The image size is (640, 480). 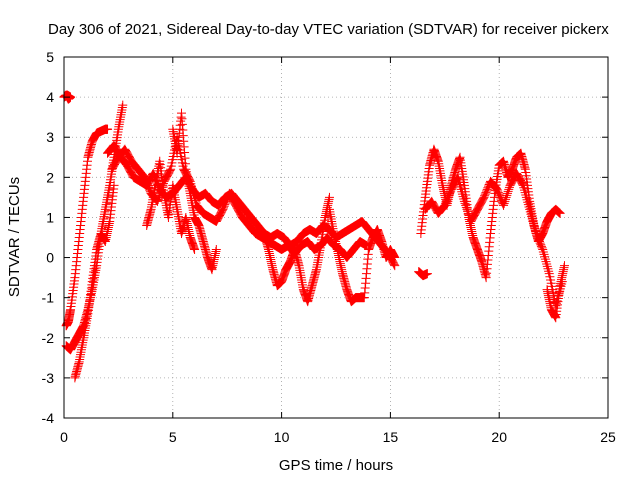 I want to click on y-tick-label: 3, so click(x=50, y=137).